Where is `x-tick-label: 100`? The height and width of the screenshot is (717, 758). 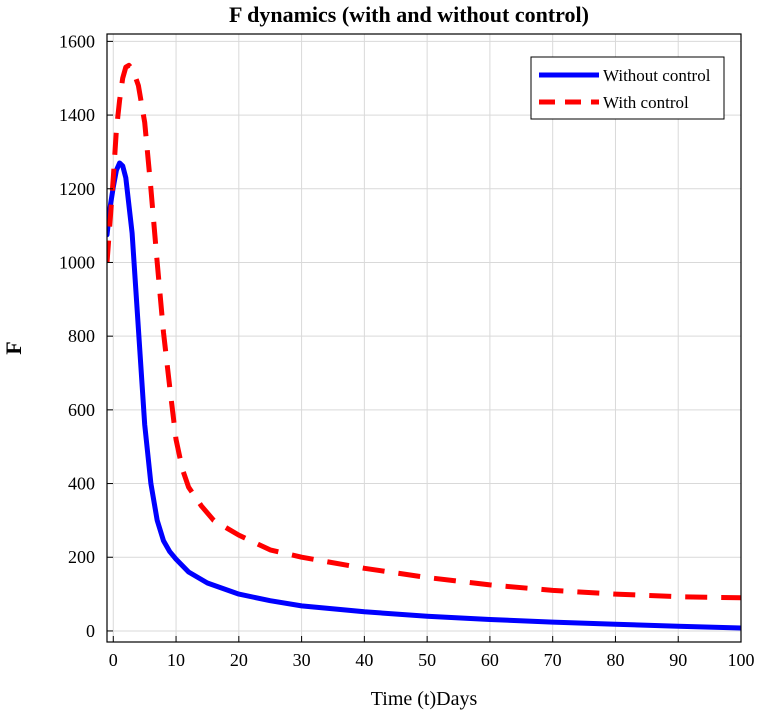
x-tick-label: 100 is located at coordinates (741, 660).